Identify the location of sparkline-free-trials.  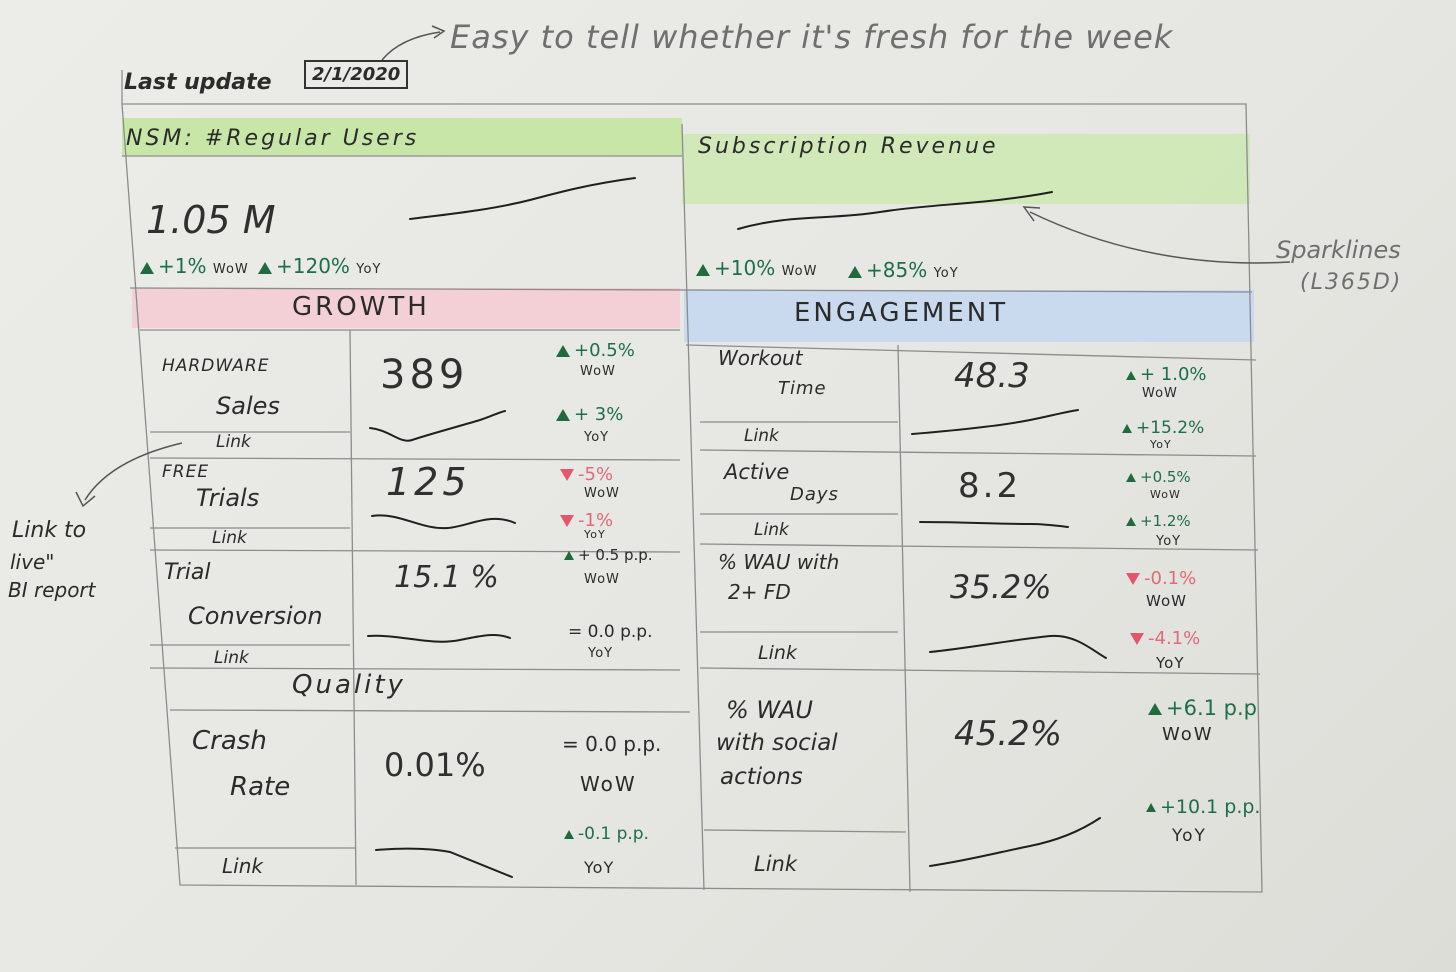
(443, 522).